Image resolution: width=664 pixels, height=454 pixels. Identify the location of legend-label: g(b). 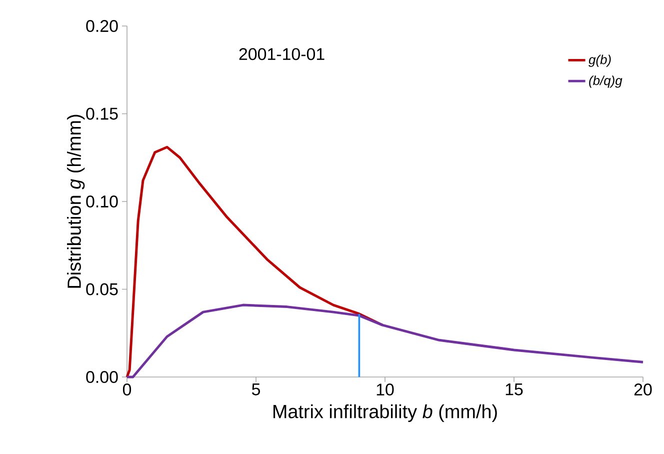
(599, 60).